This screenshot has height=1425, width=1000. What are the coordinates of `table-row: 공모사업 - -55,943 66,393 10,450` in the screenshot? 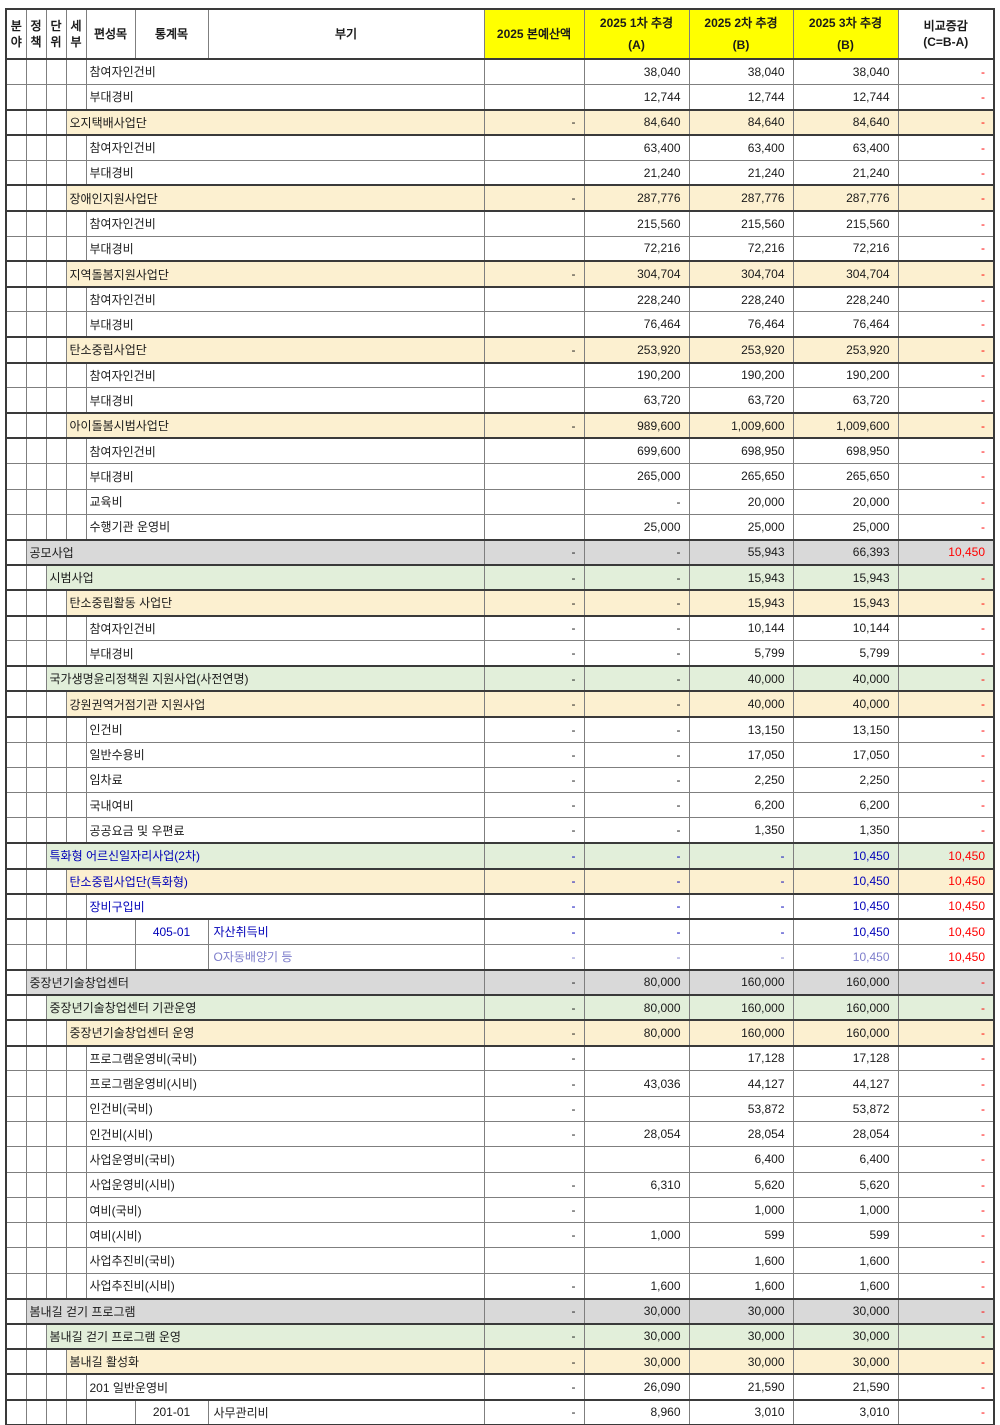 It's located at (500, 552).